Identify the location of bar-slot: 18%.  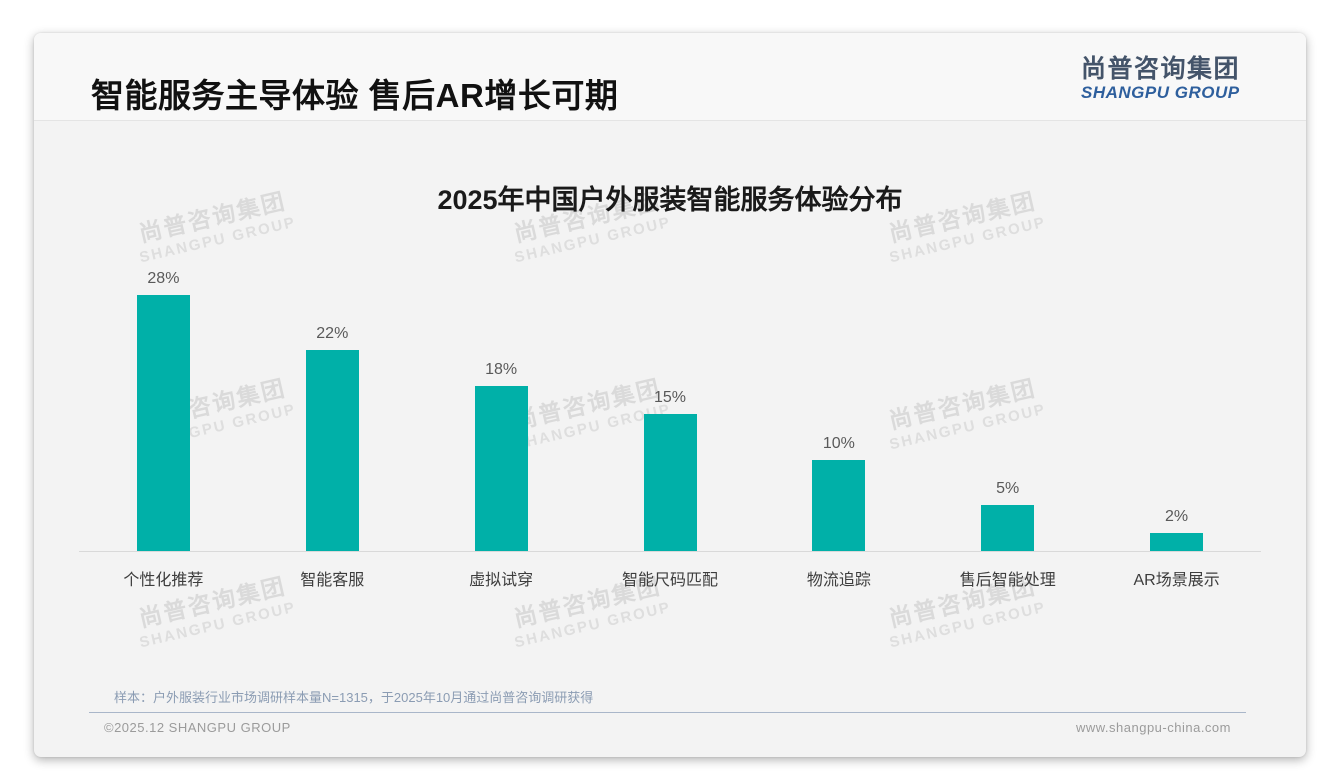
(501, 456).